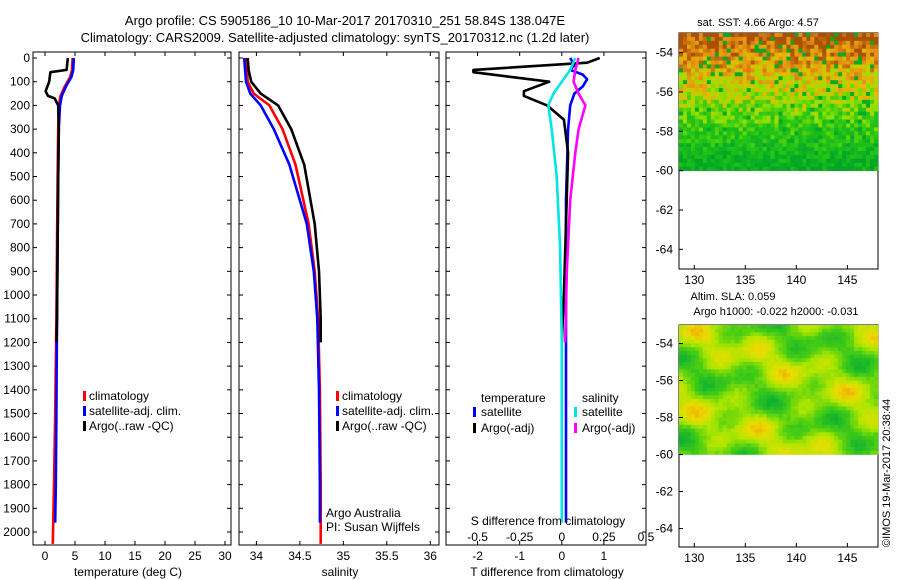  Describe the element at coordinates (520, 537) in the screenshot. I see `s-tick-label: -0.25` at that location.